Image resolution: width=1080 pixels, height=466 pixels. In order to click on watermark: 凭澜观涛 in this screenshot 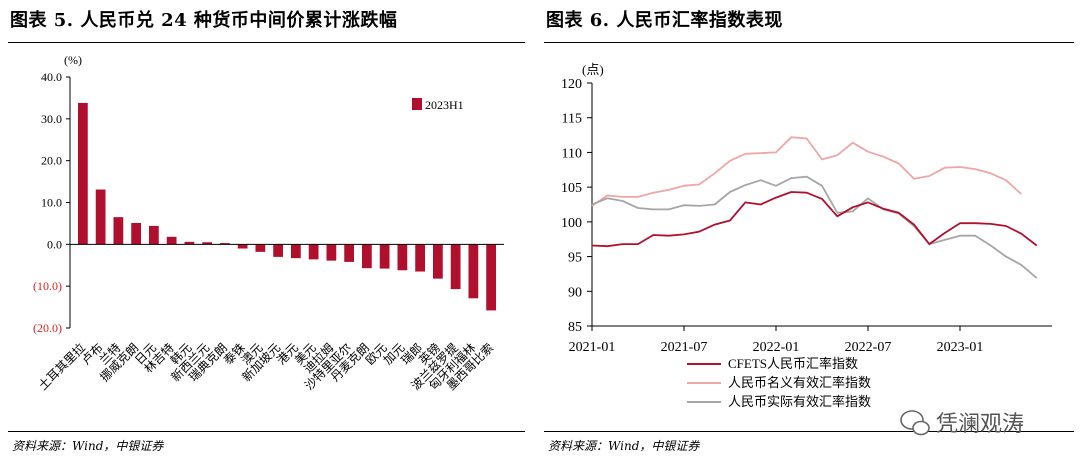, I will do `click(962, 423)`.